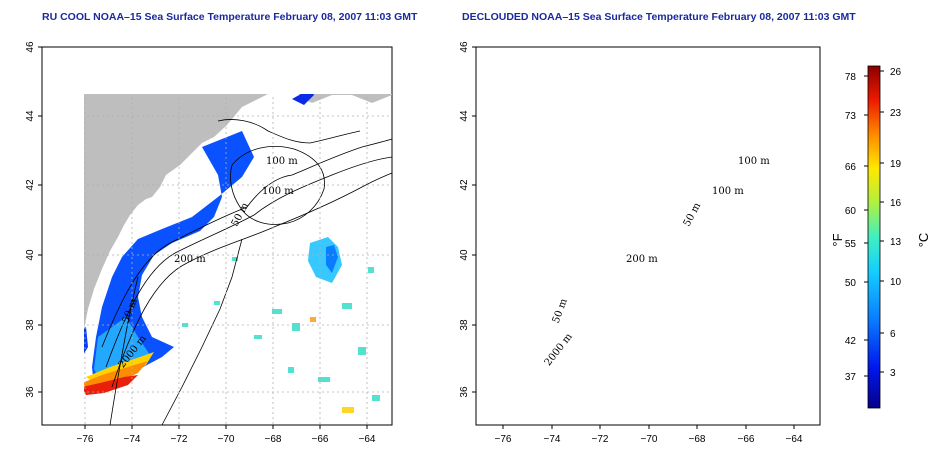 Image resolution: width=950 pixels, height=475 pixels. I want to click on colorbar-c-tick-26: 26, so click(896, 72).